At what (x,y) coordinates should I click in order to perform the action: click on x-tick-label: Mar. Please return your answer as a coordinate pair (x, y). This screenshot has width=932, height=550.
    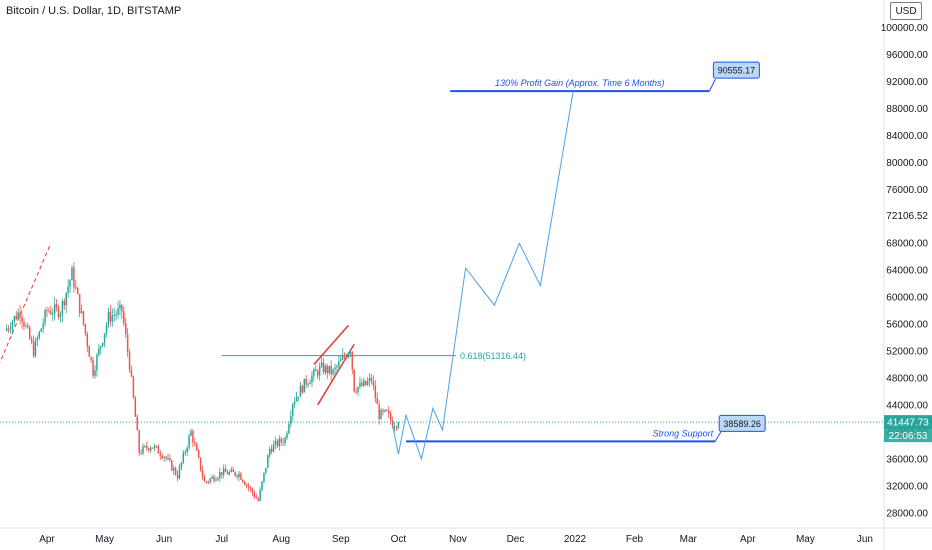
    Looking at the image, I should click on (689, 539).